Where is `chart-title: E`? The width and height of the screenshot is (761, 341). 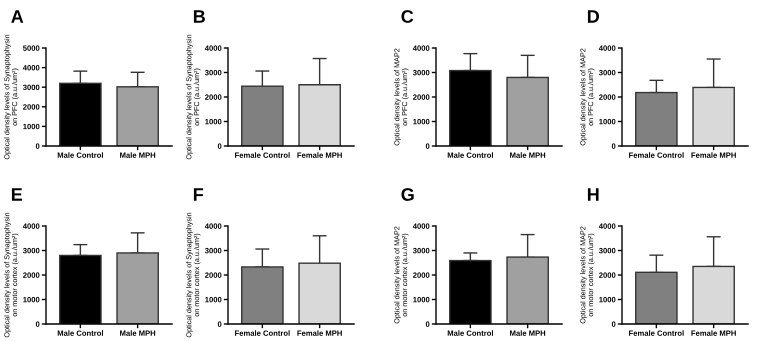 chart-title: E is located at coordinates (17, 194).